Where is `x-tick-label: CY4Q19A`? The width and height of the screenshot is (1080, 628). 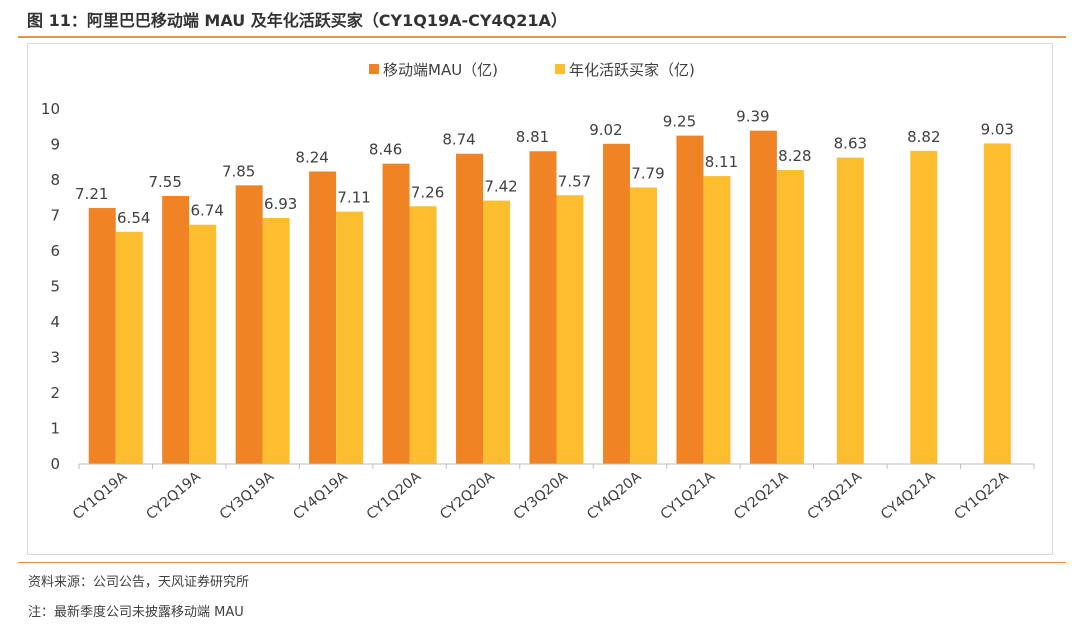 x-tick-label: CY4Q19A is located at coordinates (320, 496).